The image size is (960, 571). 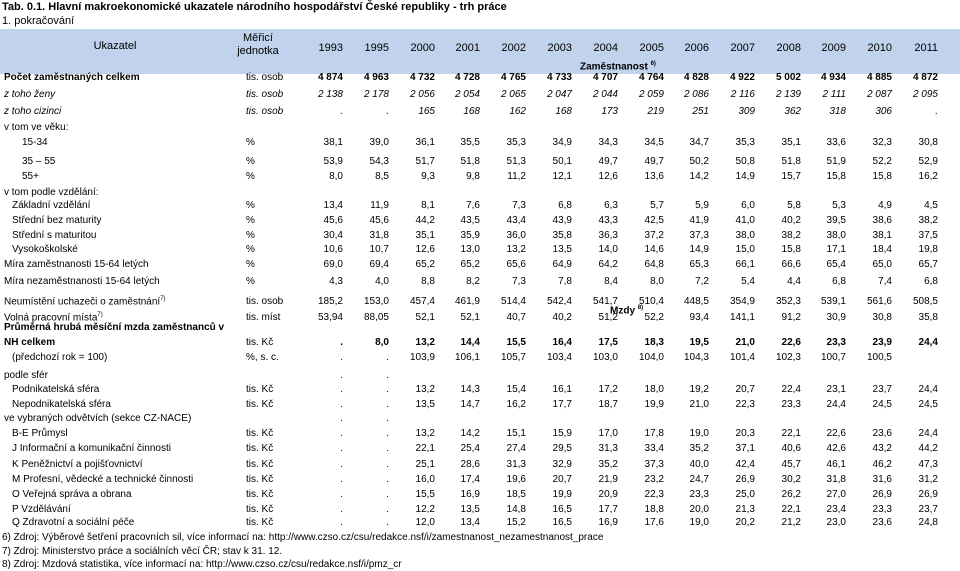 What do you see at coordinates (98, 418) in the screenshot?
I see `row-label-text: ve vybraných odvětvích (sekce CZ-NACE)` at bounding box center [98, 418].